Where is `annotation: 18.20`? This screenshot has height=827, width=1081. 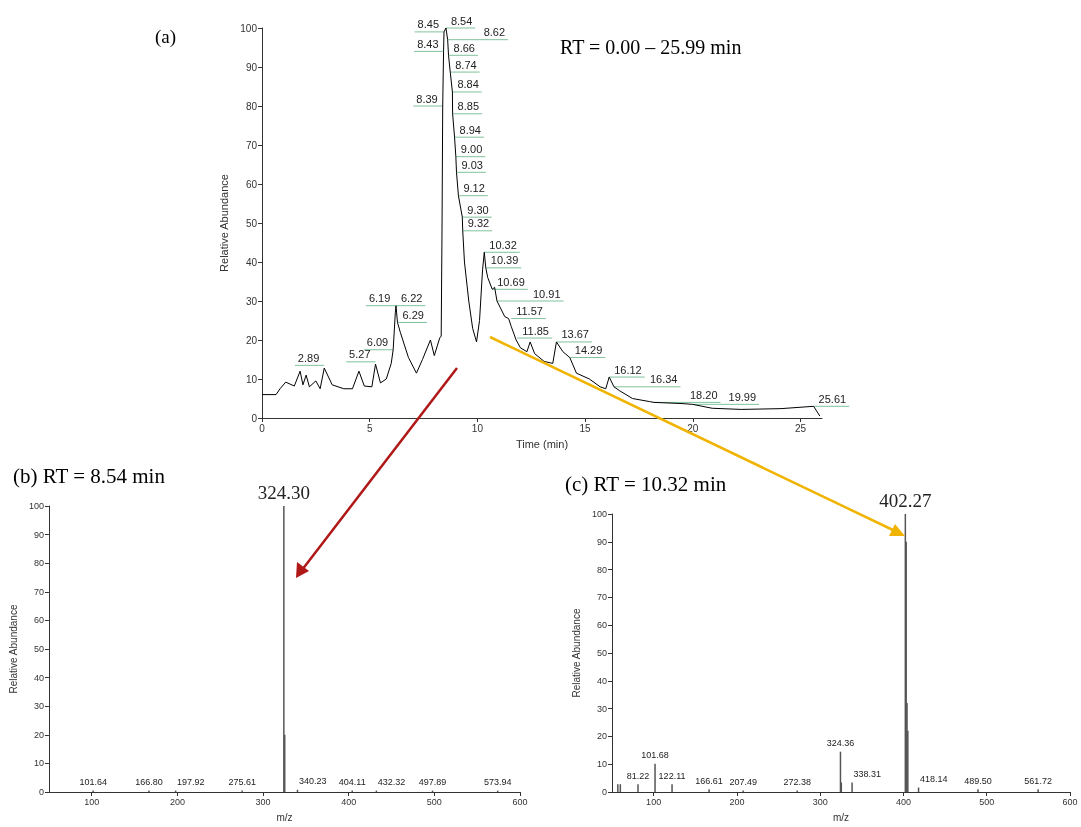
annotation: 18.20 is located at coordinates (704, 394).